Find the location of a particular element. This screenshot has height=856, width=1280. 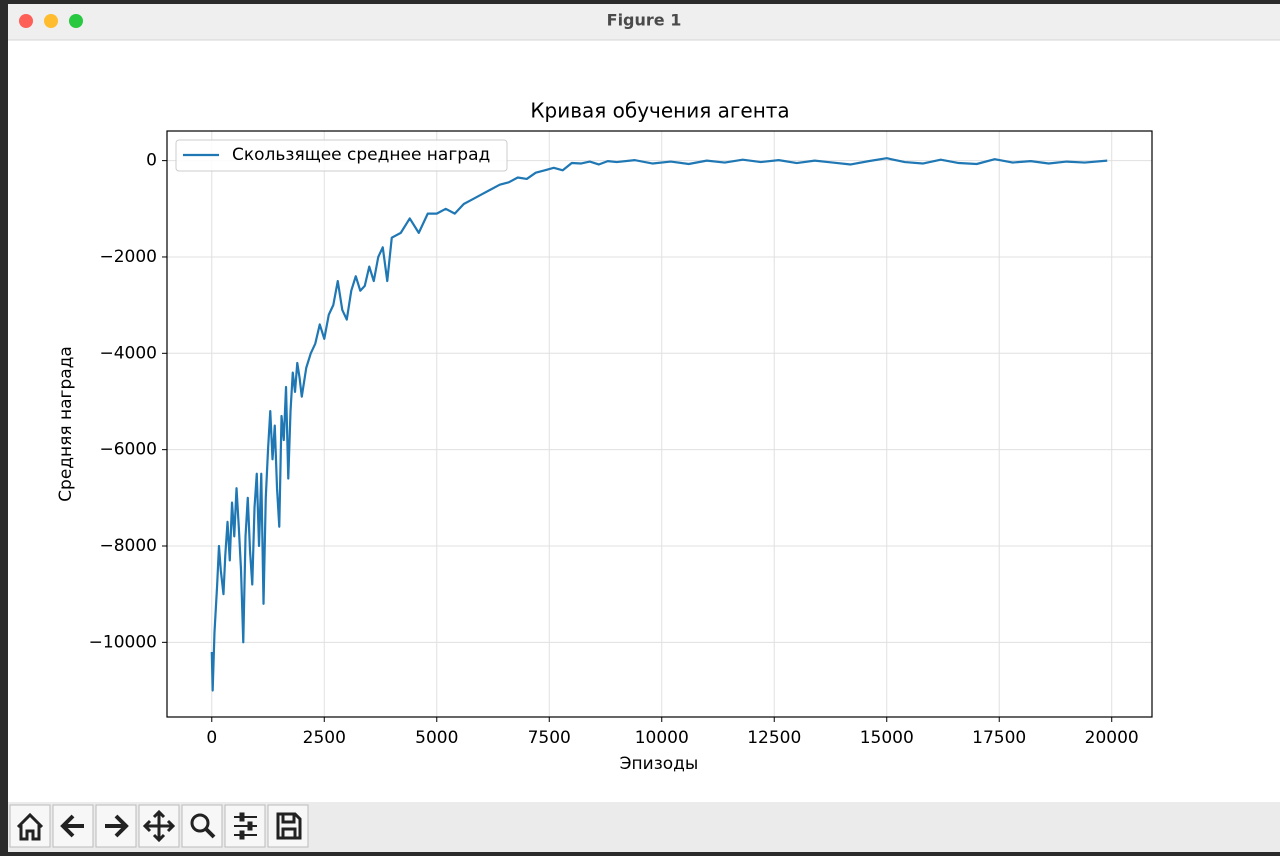

x-tick-label: 5000 is located at coordinates (436, 738).